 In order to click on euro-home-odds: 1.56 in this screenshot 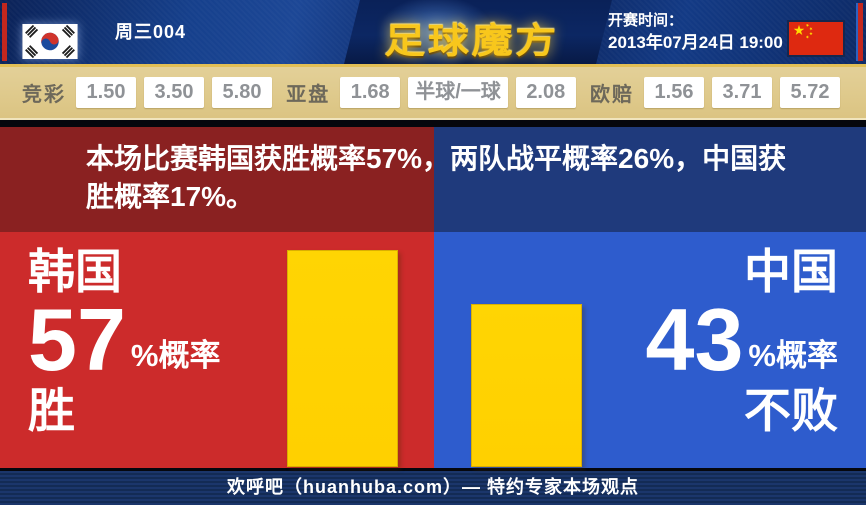, I will do `click(674, 92)`.